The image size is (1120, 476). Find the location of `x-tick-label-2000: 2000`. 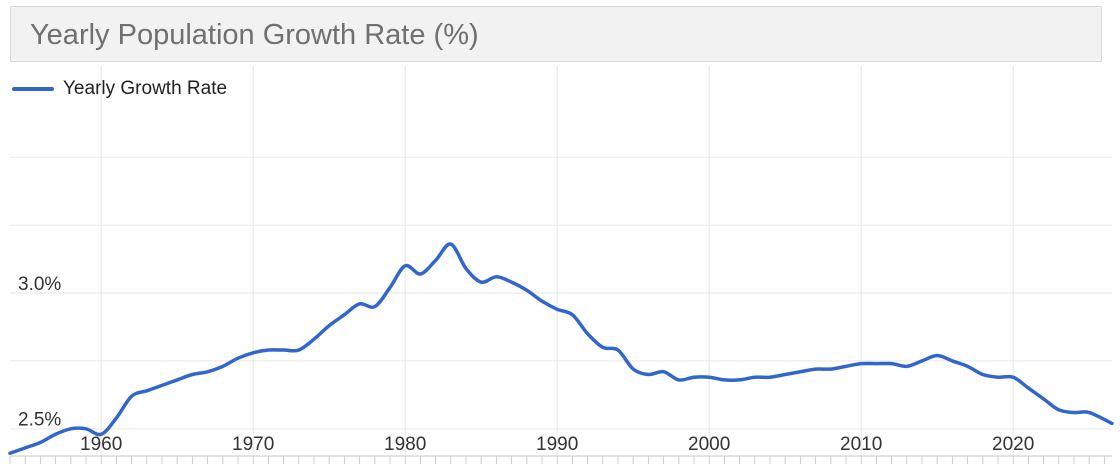

x-tick-label-2000: 2000 is located at coordinates (709, 444).